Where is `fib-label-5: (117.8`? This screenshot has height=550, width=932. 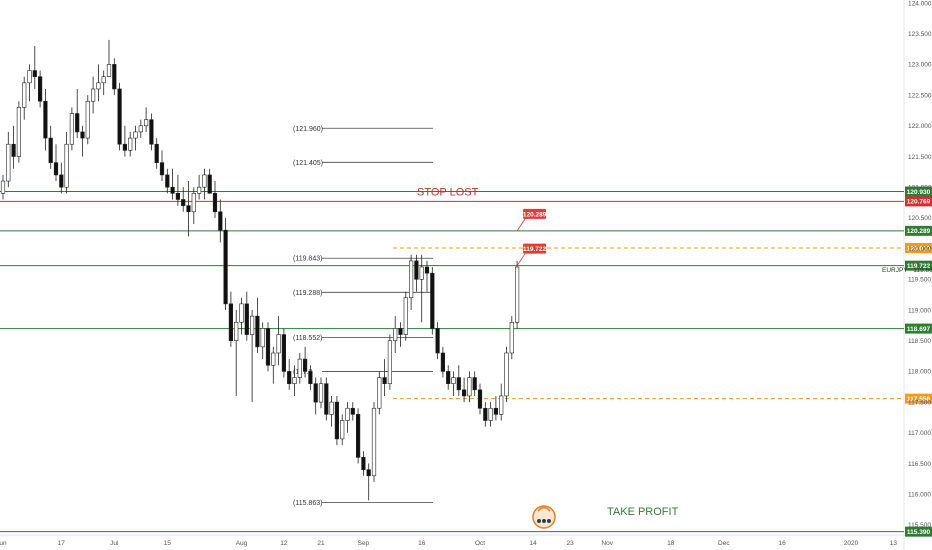 fib-label-5: (117.8 is located at coordinates (302, 372).